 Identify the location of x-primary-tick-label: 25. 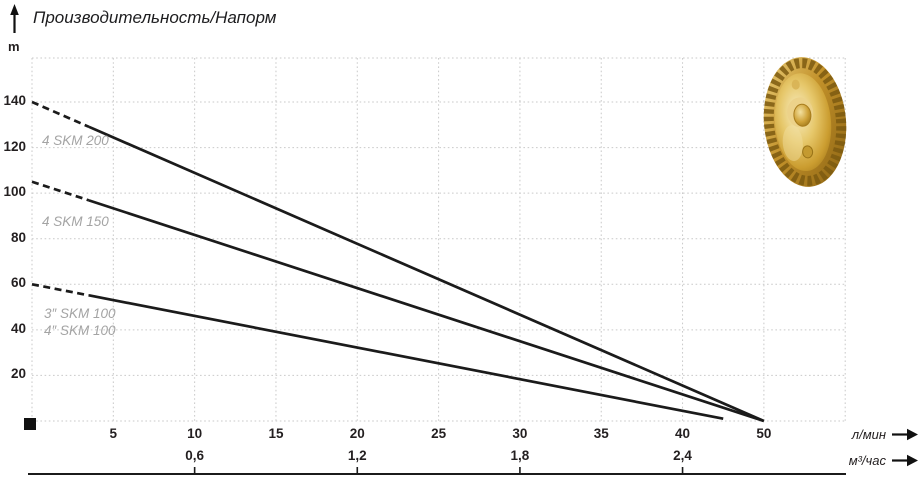
(439, 433).